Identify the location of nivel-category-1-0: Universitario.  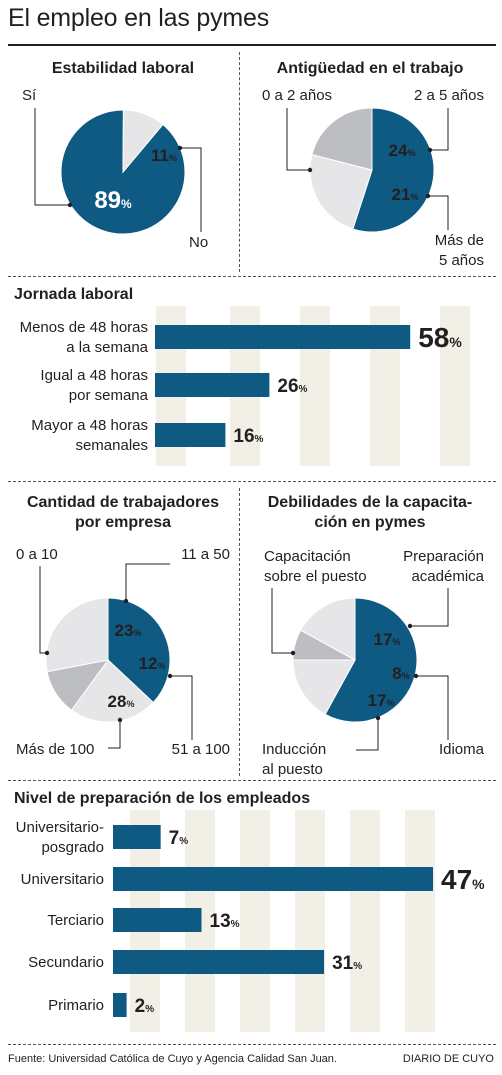
(62, 879).